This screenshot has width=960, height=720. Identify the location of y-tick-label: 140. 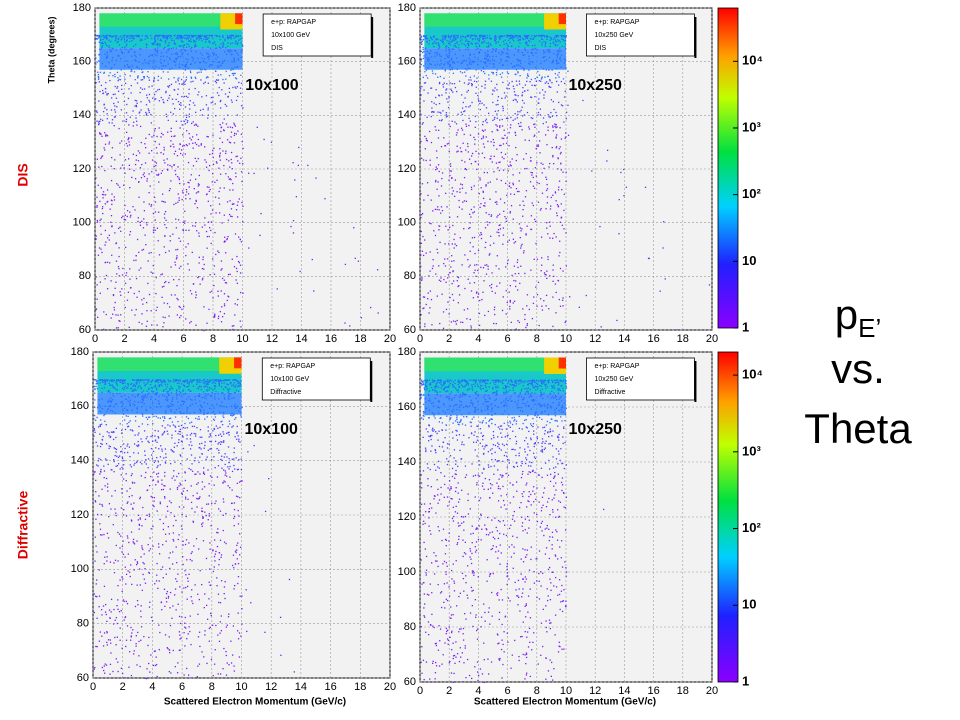
(82, 115).